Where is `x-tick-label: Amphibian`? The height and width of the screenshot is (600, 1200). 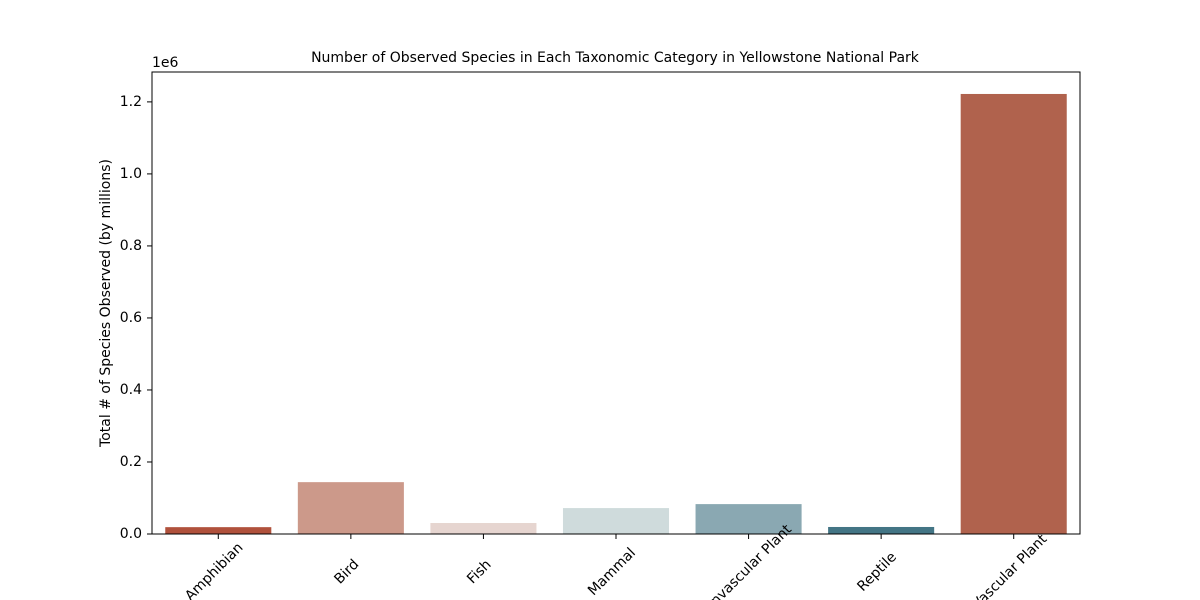 x-tick-label: Amphibian is located at coordinates (214, 570).